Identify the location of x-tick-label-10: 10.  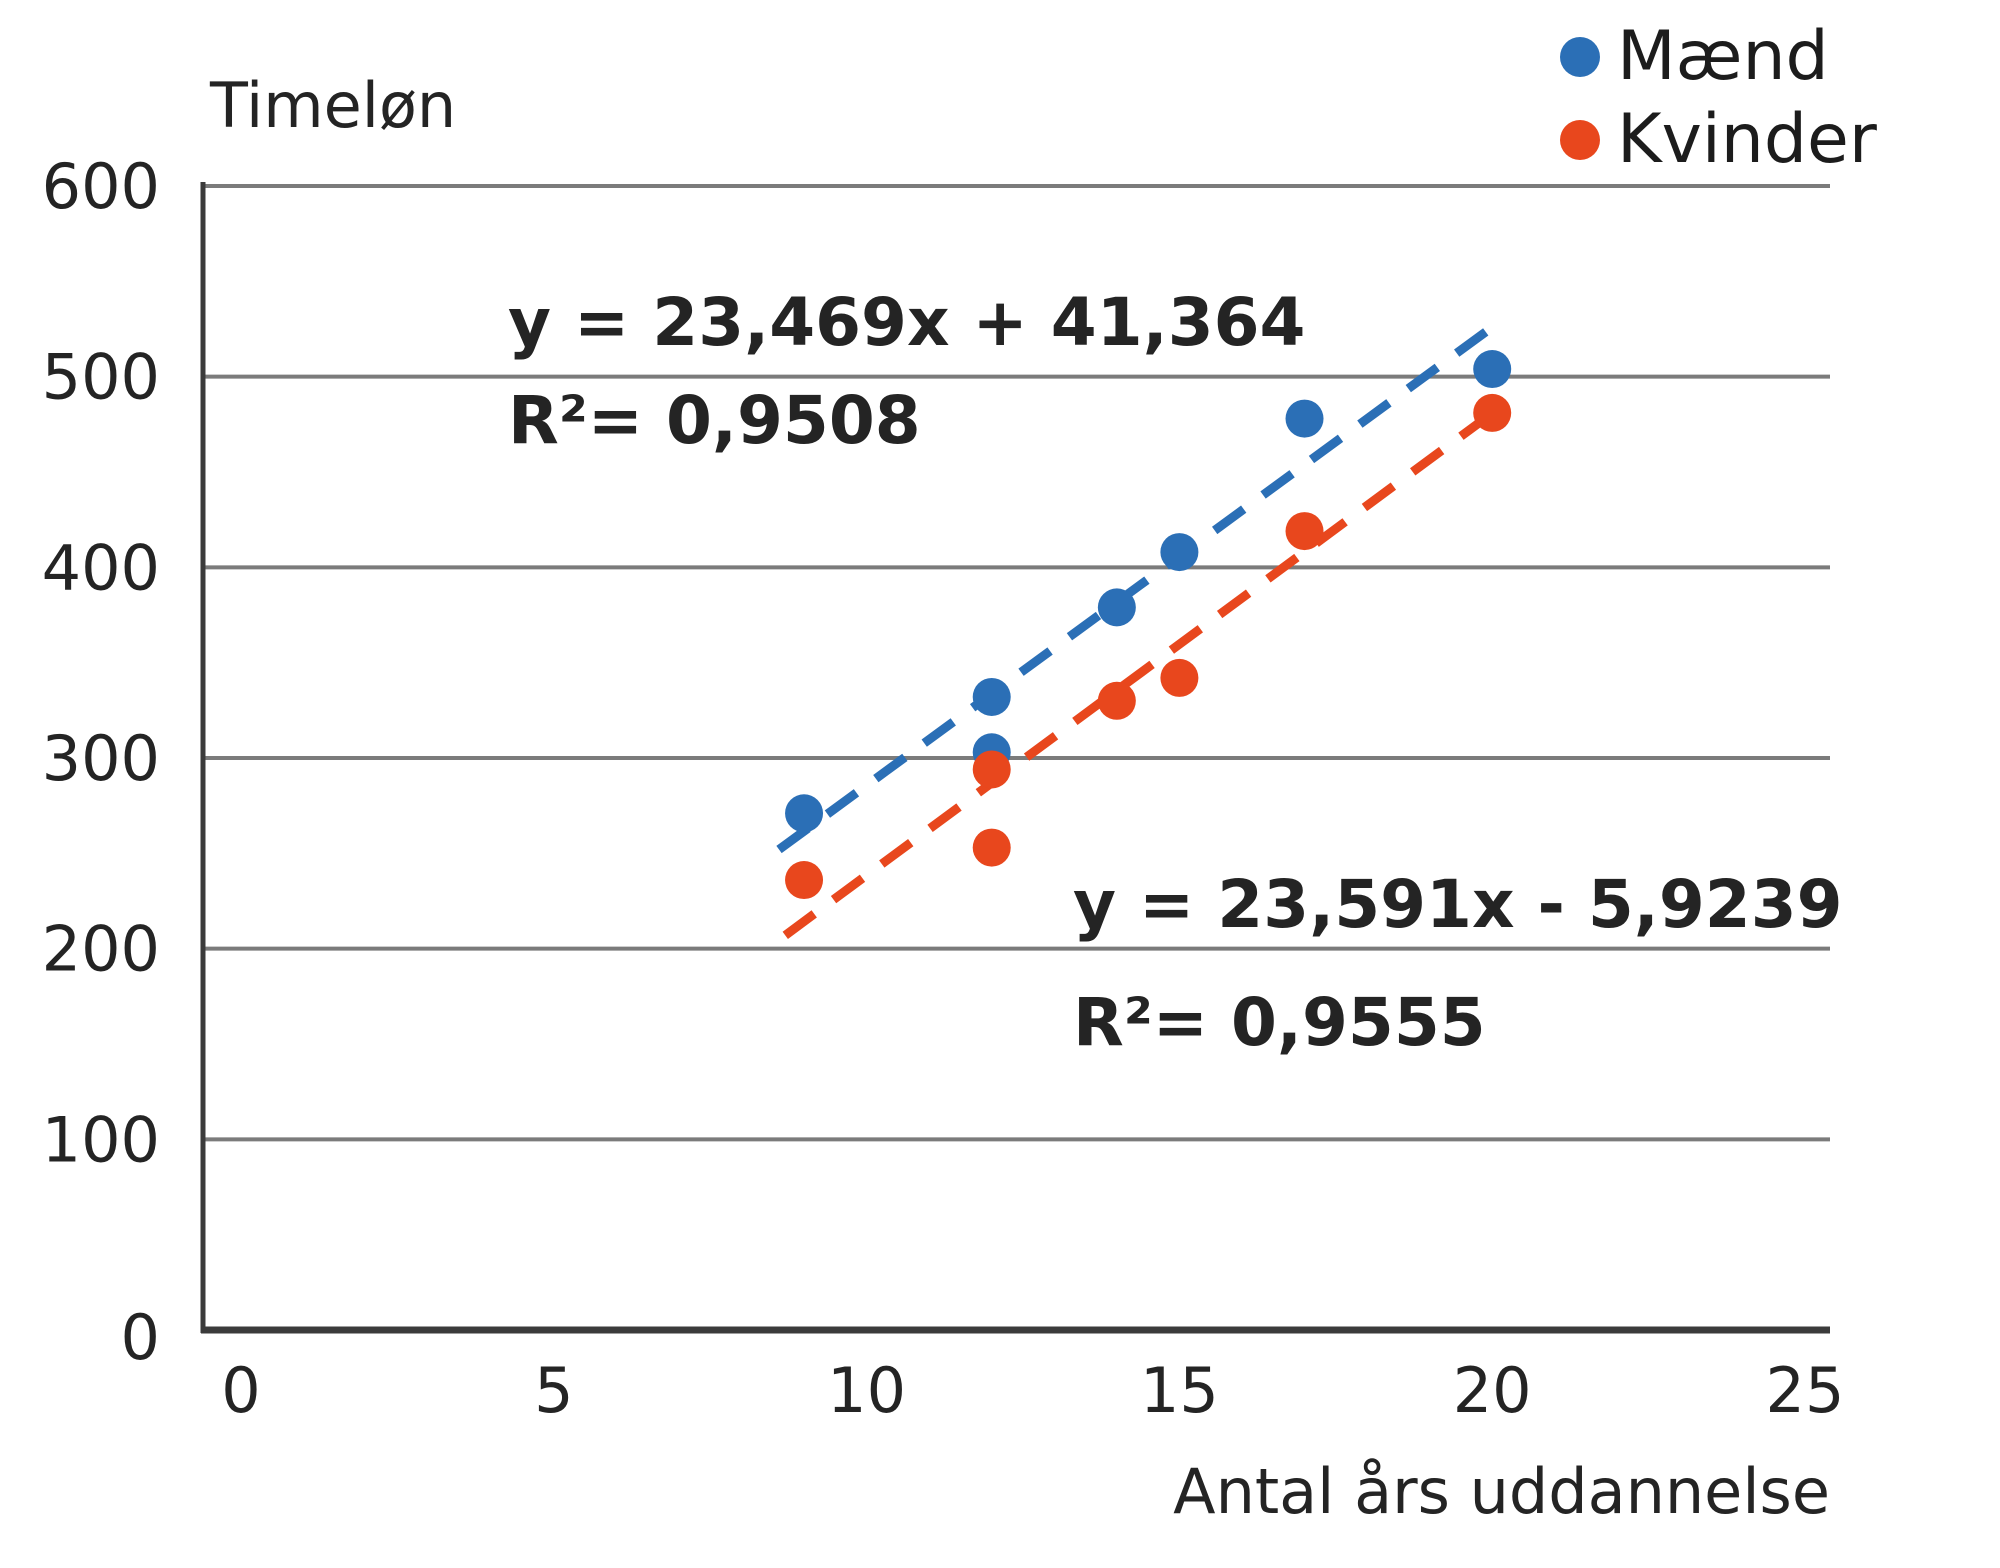
(866, 1390).